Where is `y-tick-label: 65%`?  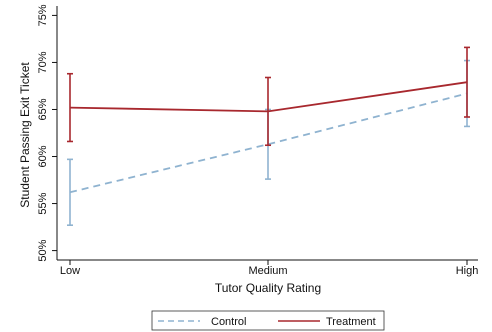 y-tick-label: 65% is located at coordinates (43, 109).